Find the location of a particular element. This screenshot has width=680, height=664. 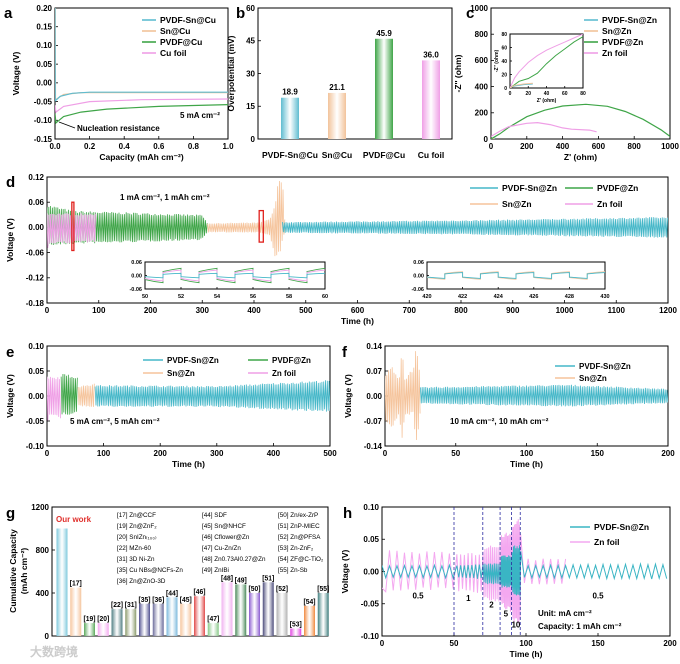

x-tick-label: 54 is located at coordinates (217, 297).